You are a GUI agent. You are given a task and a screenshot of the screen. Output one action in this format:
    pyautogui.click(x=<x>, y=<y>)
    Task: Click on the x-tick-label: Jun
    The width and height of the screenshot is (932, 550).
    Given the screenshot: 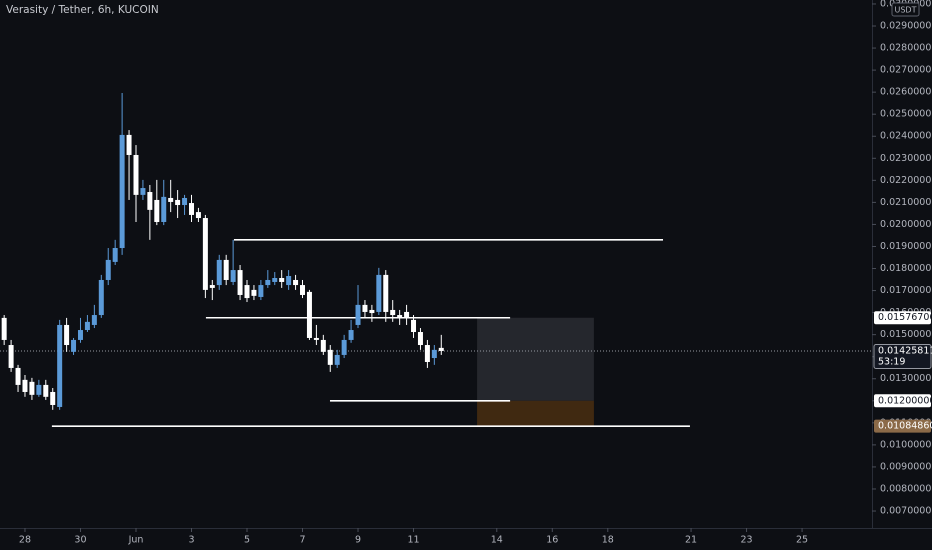 What is the action you would take?
    pyautogui.click(x=136, y=540)
    